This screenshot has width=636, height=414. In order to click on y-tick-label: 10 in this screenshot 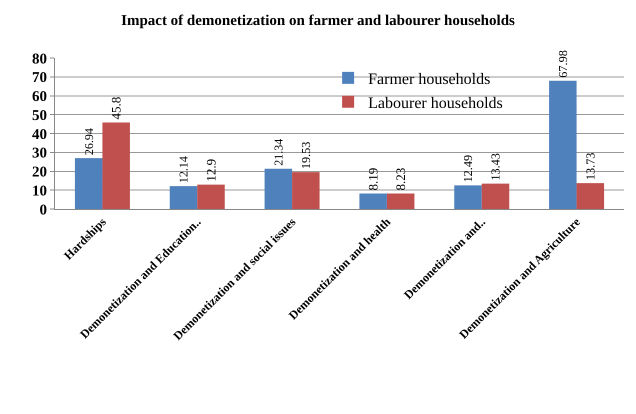, I will do `click(39, 191)`.